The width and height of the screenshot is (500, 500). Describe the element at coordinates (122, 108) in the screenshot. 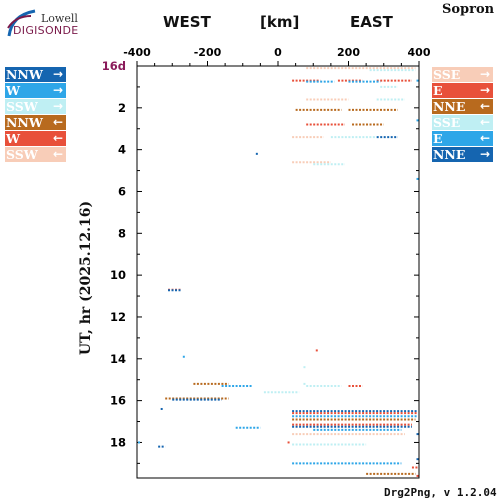

I see `y-tick-label: 2` at that location.